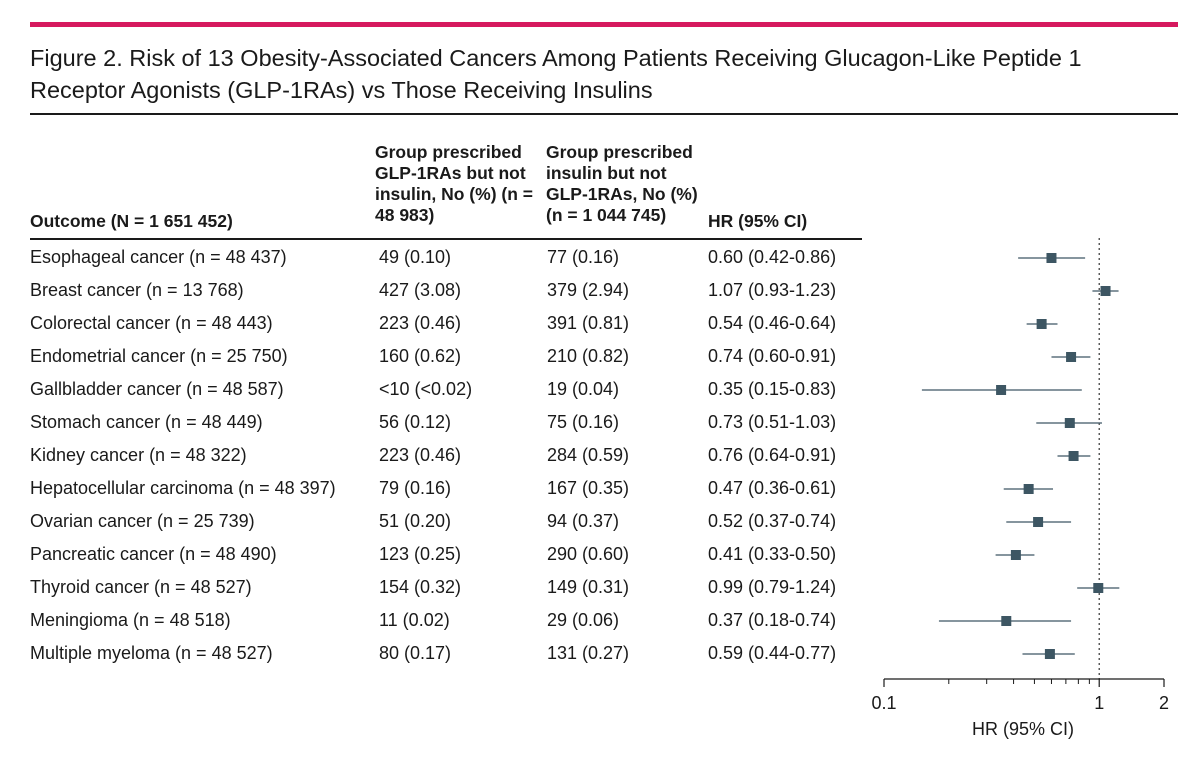 The width and height of the screenshot is (1200, 775). I want to click on hr-ci-cell: 0.52 (0.37-0.74), so click(772, 521).